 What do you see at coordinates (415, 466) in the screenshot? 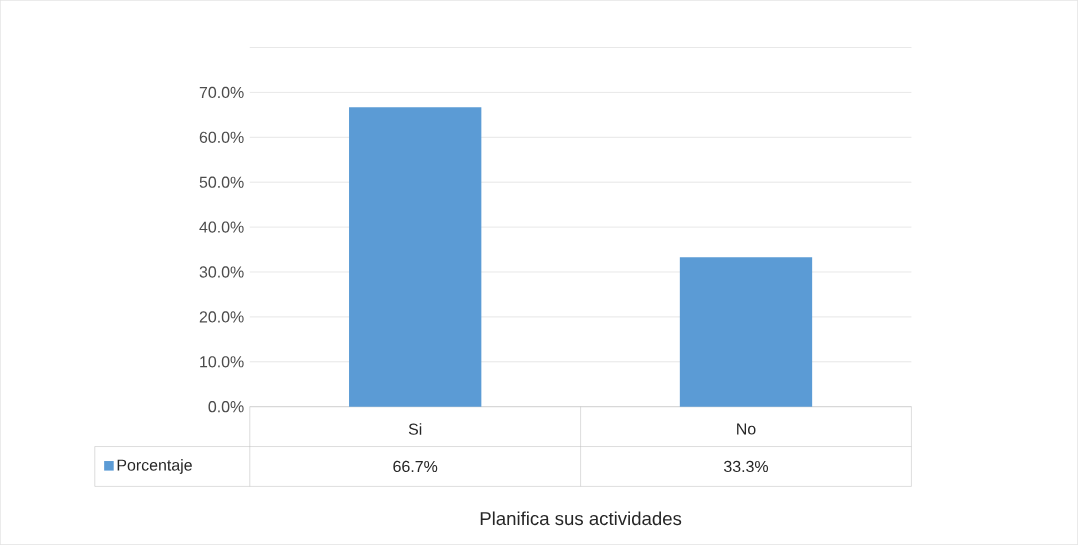
I see `data-label: 66.7%` at bounding box center [415, 466].